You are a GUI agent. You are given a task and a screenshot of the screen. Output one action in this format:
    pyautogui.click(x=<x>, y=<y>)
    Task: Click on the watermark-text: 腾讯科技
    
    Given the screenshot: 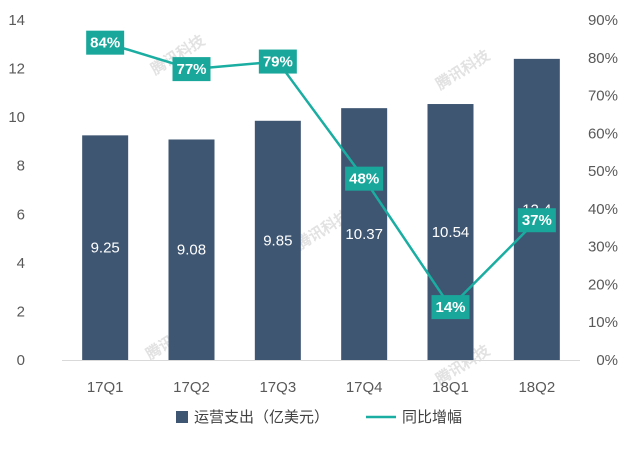 What is the action you would take?
    pyautogui.click(x=463, y=70)
    